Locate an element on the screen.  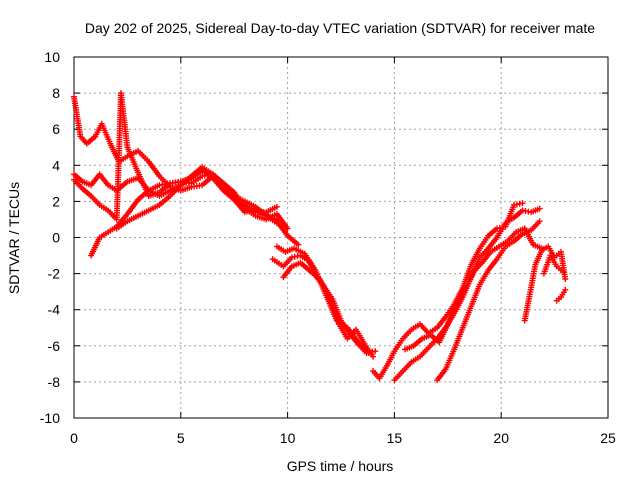
y-tick-label: 6 is located at coordinates (56, 129).